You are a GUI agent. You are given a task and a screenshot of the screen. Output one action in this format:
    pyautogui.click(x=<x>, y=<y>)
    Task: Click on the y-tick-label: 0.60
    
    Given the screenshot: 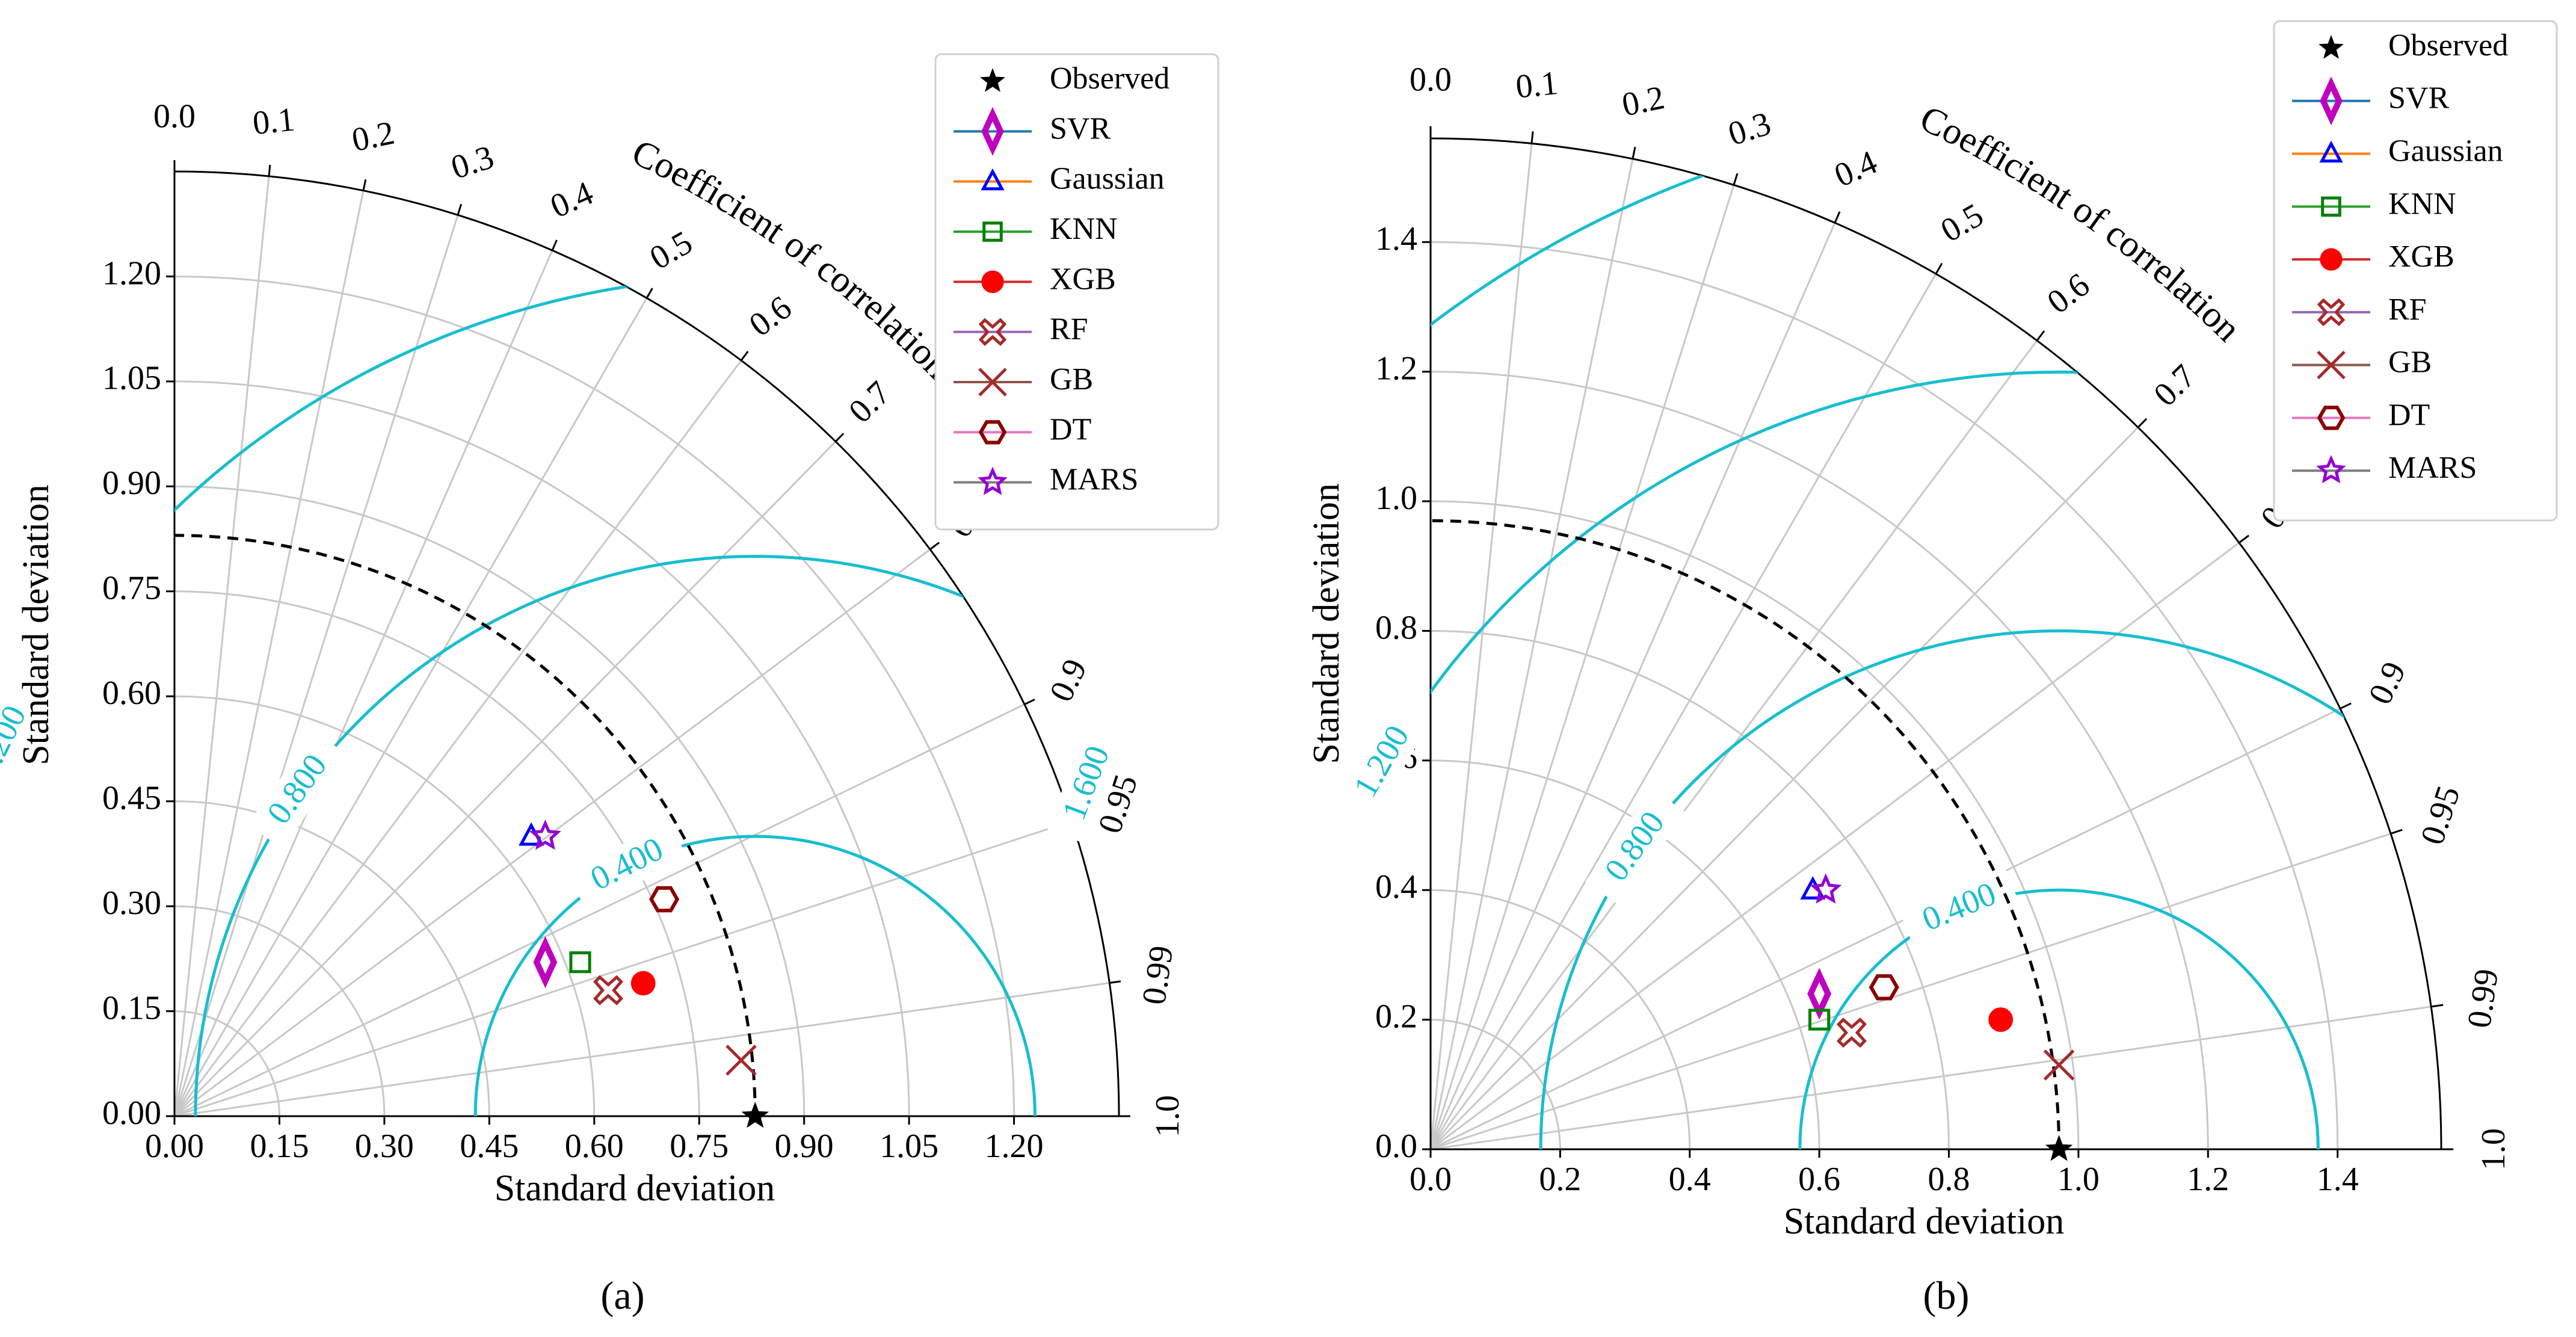 What is the action you would take?
    pyautogui.click(x=131, y=693)
    